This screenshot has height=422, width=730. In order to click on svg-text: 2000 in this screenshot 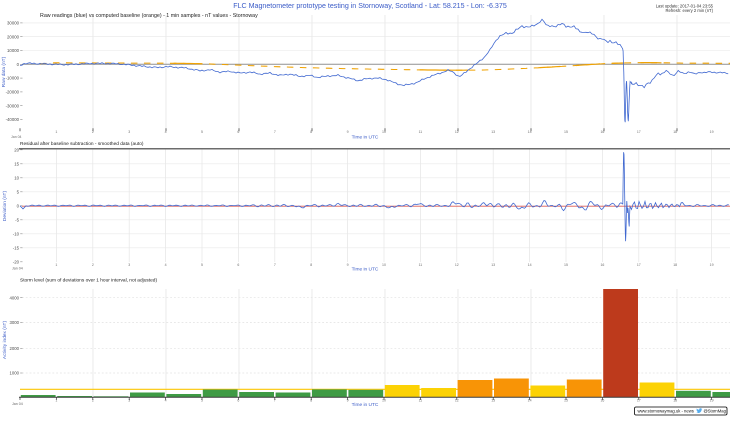, I will do `click(14, 348)`.